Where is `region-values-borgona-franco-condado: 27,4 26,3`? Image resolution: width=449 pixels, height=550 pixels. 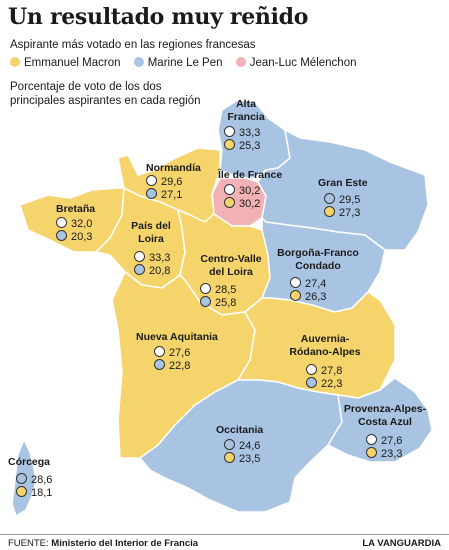
region-values-borgona-franco-condado: 27,4 26,3 is located at coordinates (308, 290).